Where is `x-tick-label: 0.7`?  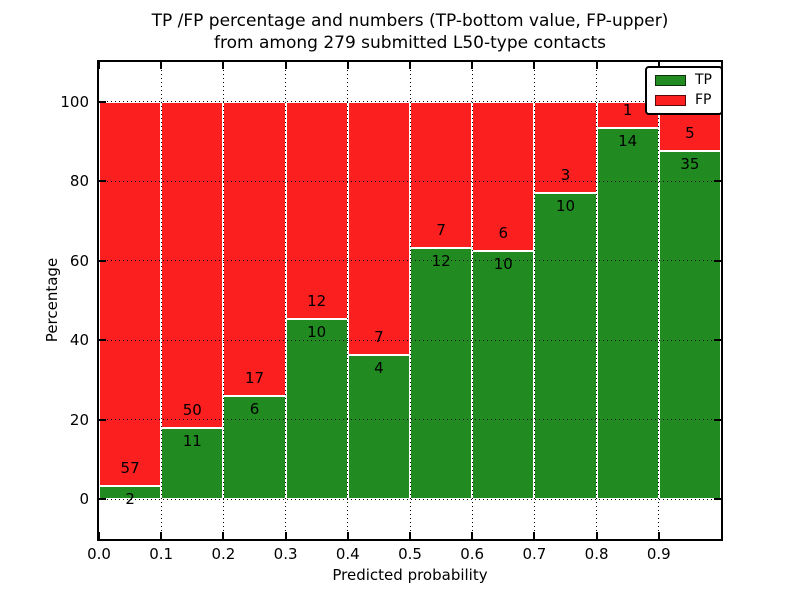
x-tick-label: 0.7 is located at coordinates (534, 554).